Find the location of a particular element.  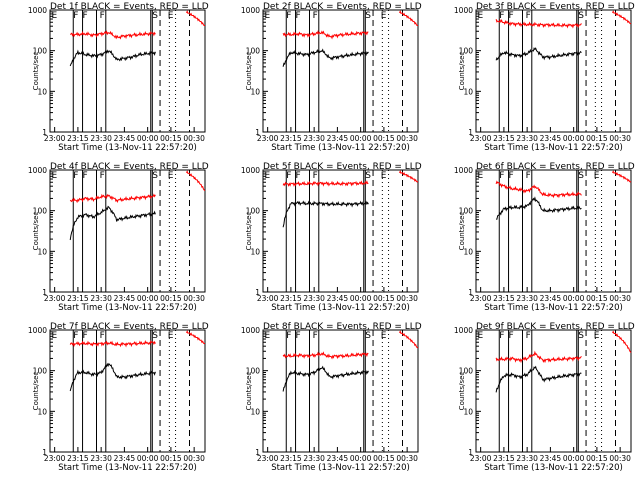

chart-title: Det 7f BLACK = Events, RED = LLD is located at coordinates (129, 327).